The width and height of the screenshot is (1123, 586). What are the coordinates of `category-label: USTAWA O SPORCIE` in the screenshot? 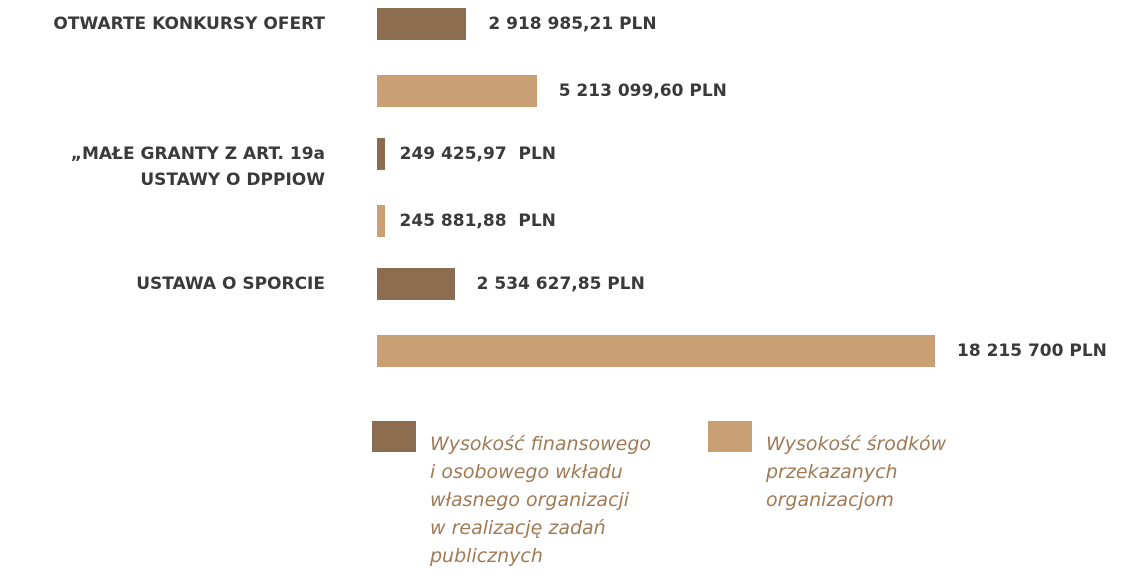 It's located at (230, 284).